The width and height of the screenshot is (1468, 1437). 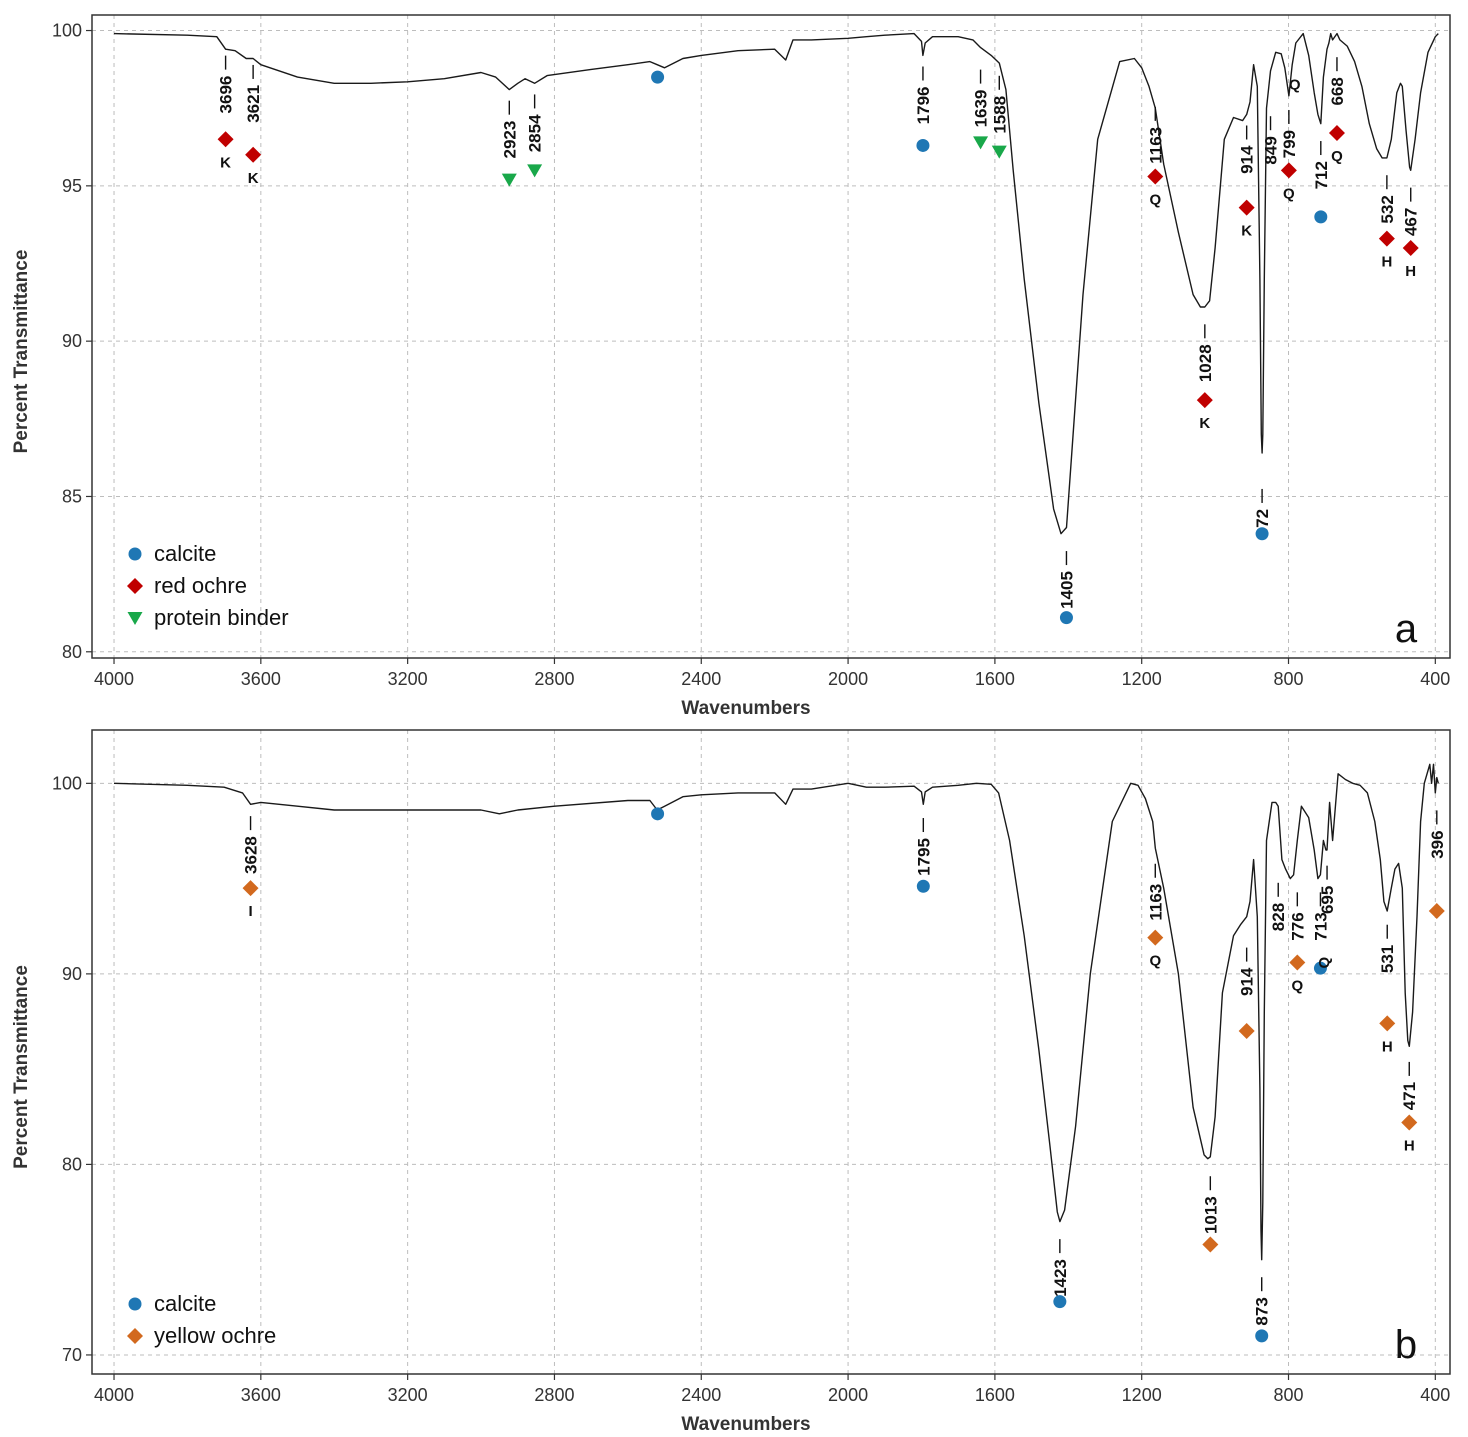 What do you see at coordinates (1297, 926) in the screenshot?
I see `peak-label: 776` at bounding box center [1297, 926].